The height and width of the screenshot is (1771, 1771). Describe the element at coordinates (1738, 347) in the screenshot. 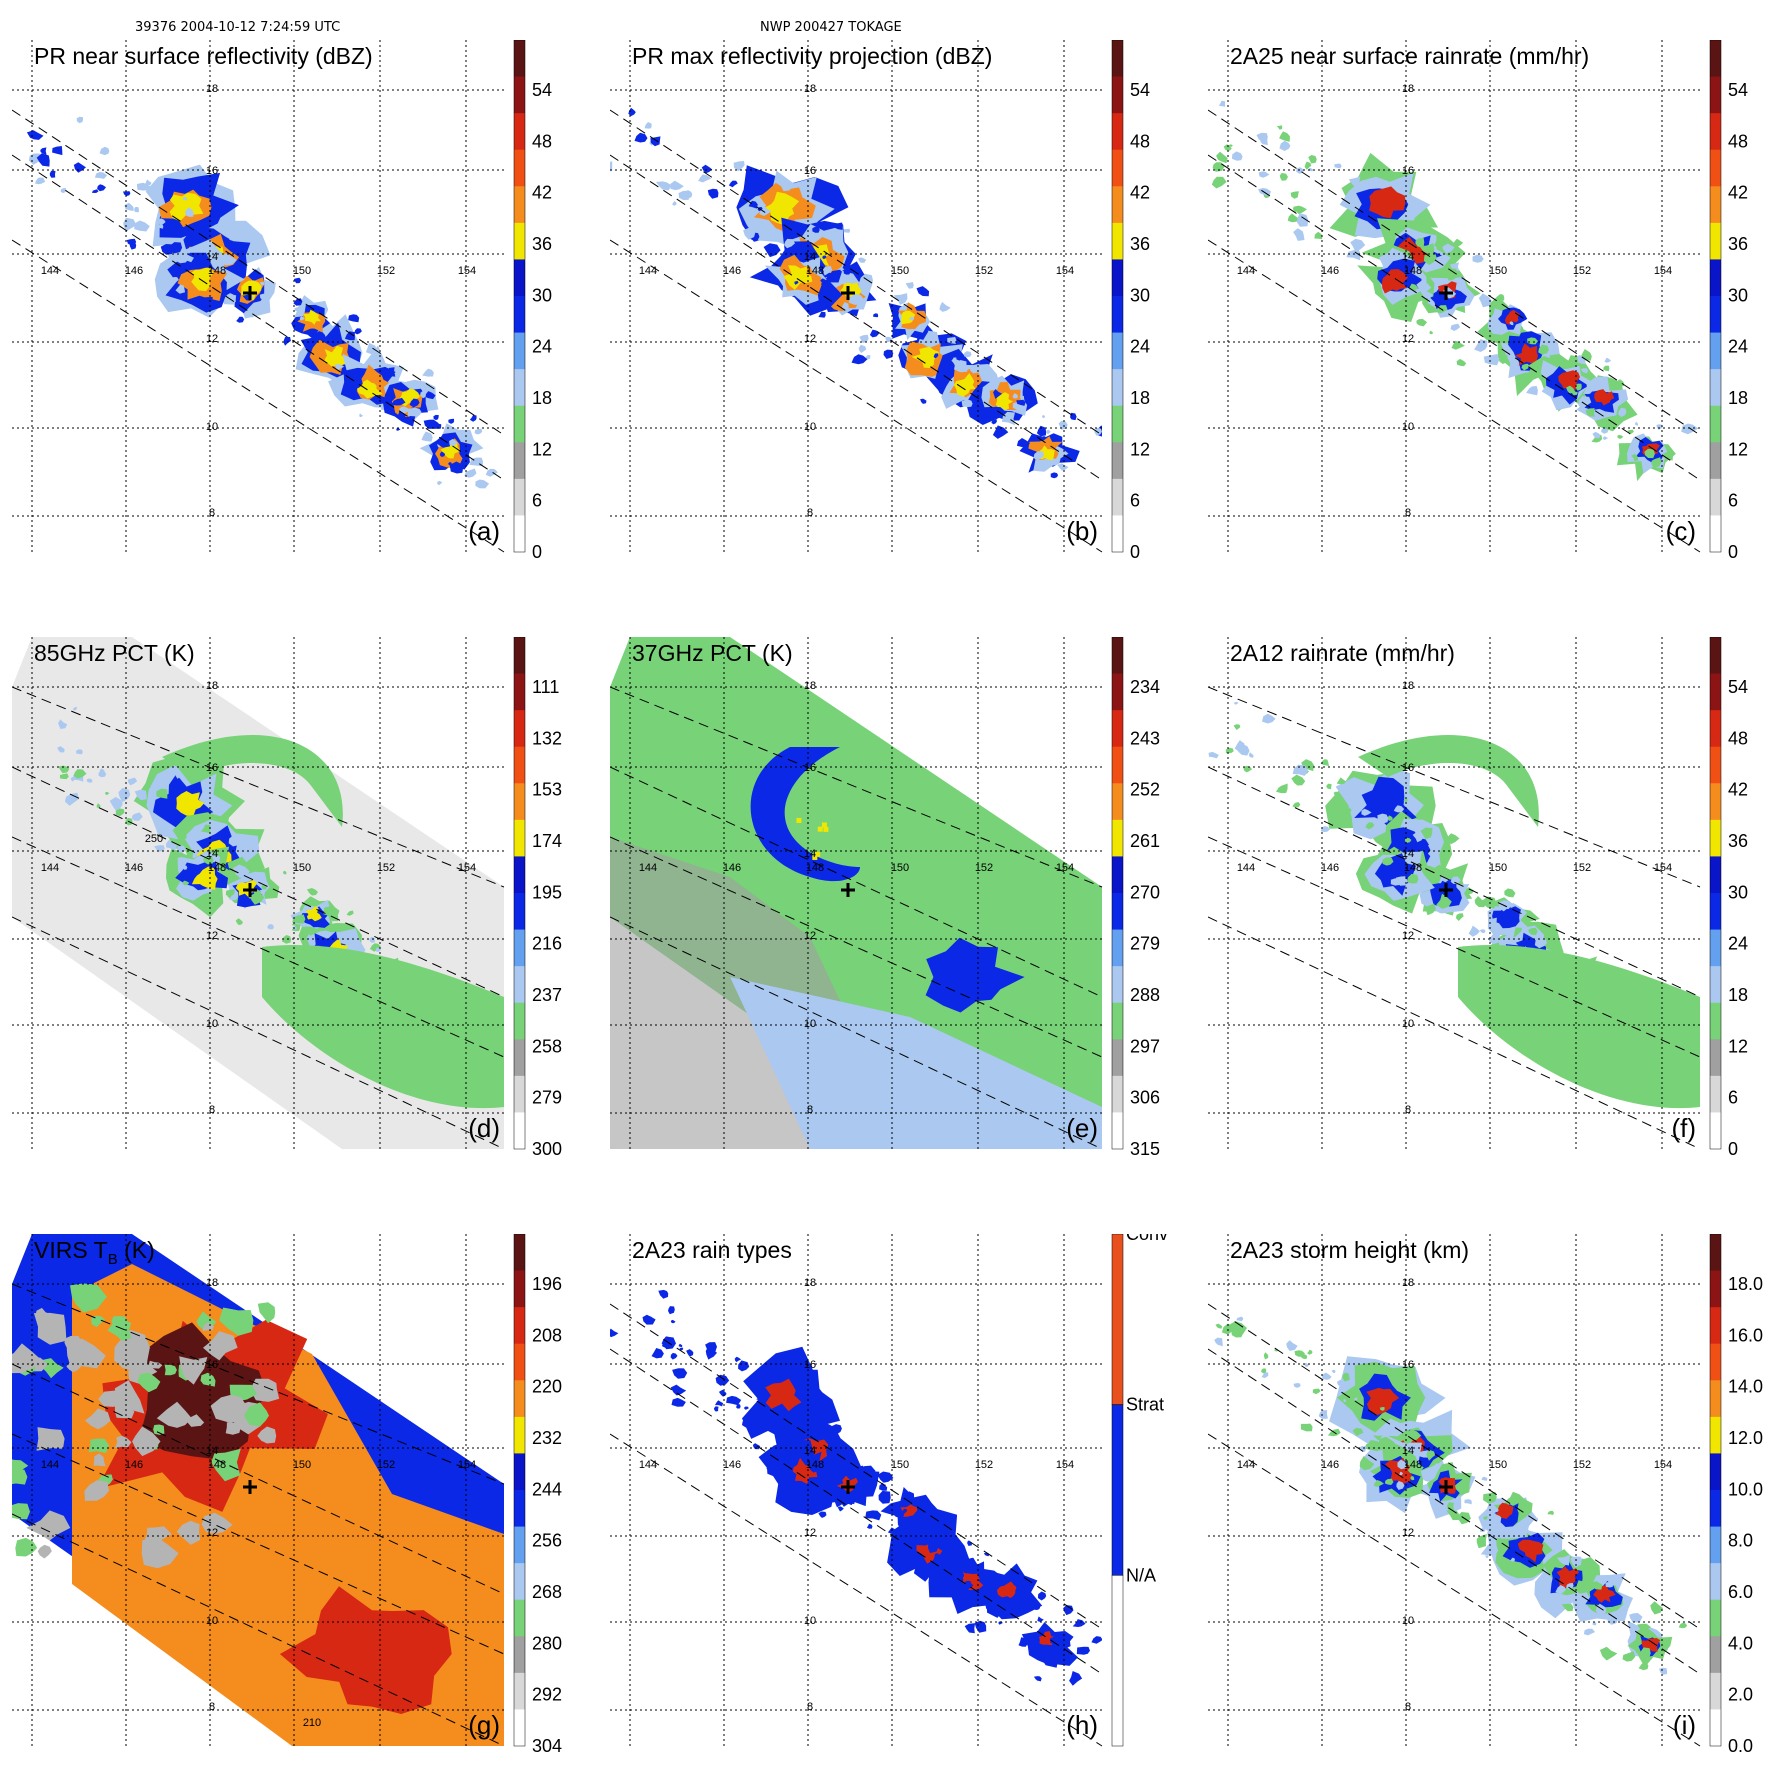

I see `colorbar-tick-label: 24` at that location.